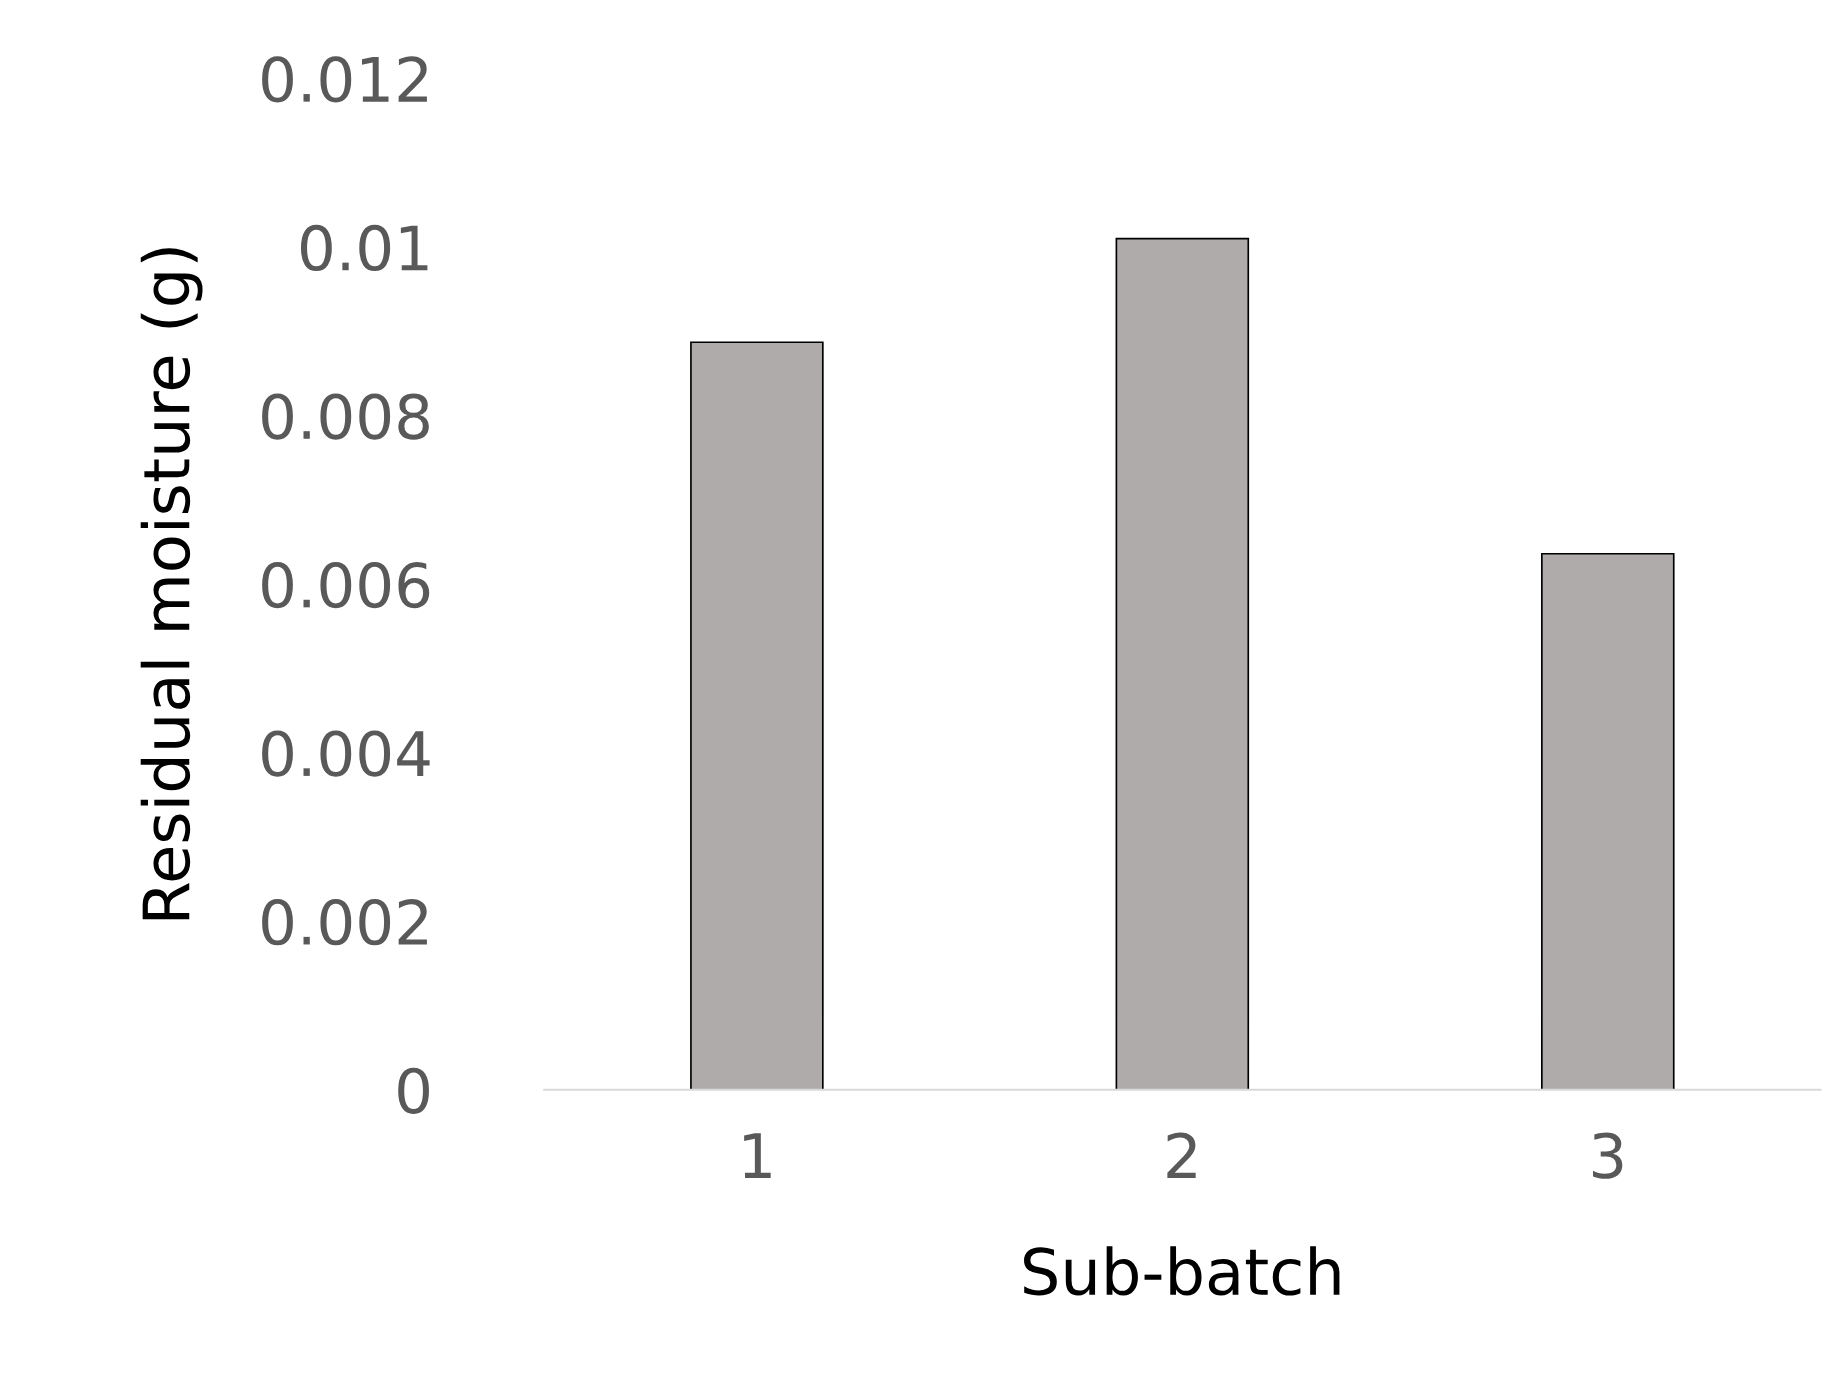  Describe the element at coordinates (171, 584) in the screenshot. I see `y-axis-title: Residual moisture (g)` at that location.